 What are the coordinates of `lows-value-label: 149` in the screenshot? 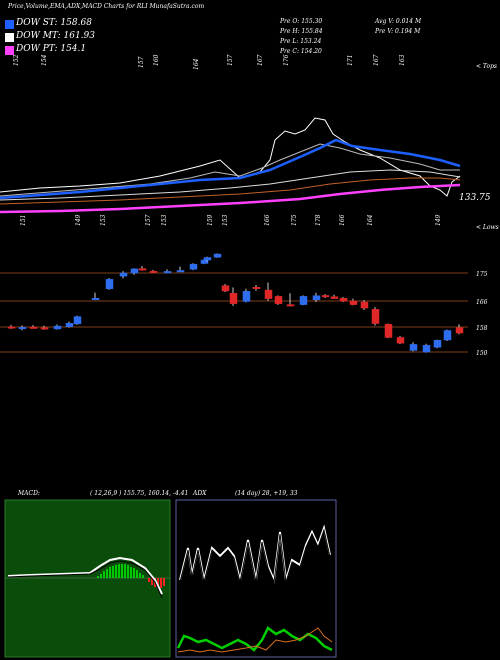 It's located at (78, 220).